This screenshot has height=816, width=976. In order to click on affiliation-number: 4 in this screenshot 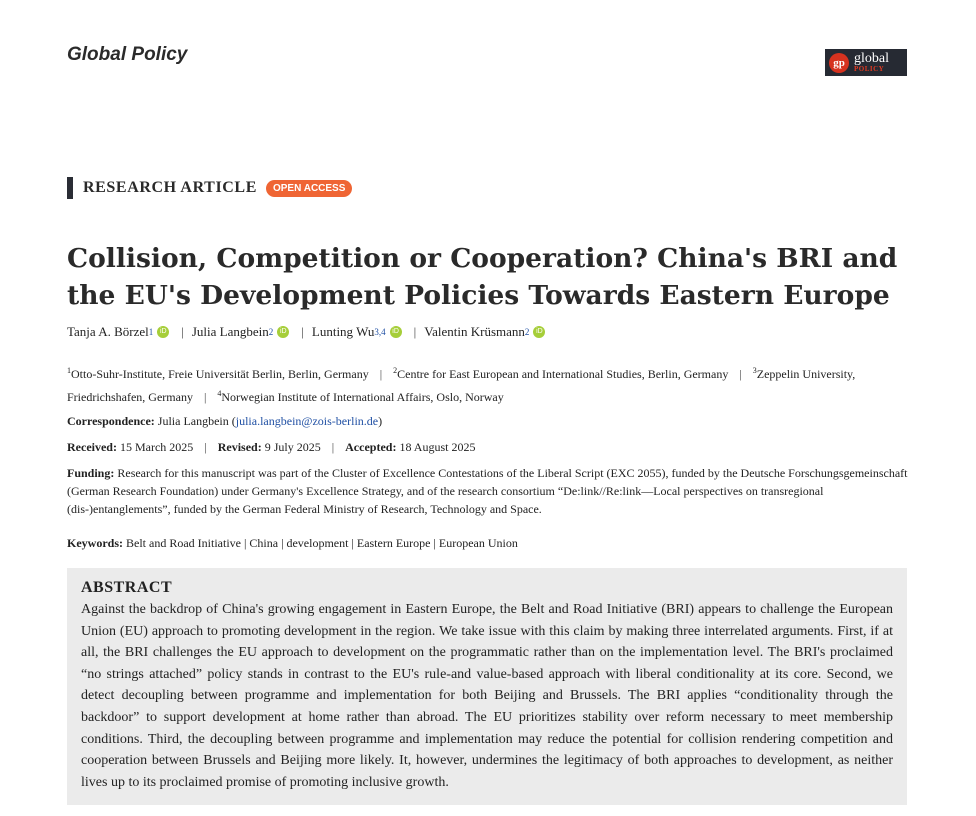, I will do `click(219, 393)`.